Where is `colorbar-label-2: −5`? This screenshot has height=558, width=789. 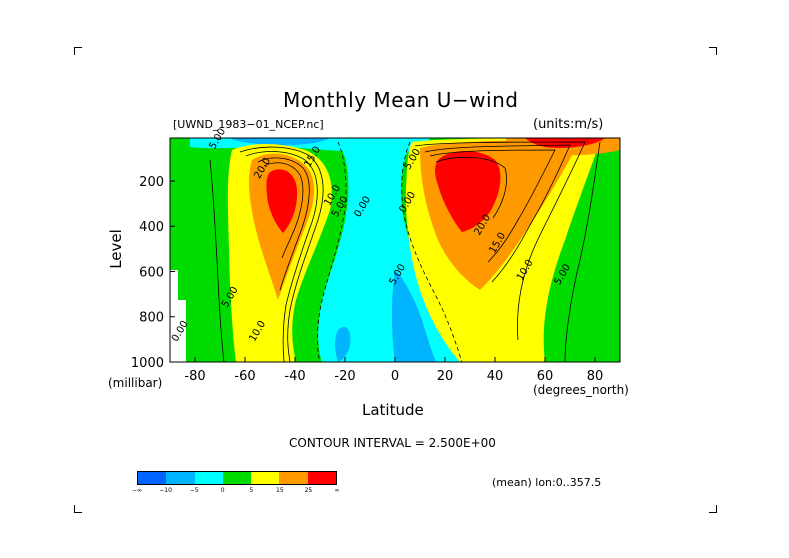 colorbar-label-2: −5 is located at coordinates (194, 490).